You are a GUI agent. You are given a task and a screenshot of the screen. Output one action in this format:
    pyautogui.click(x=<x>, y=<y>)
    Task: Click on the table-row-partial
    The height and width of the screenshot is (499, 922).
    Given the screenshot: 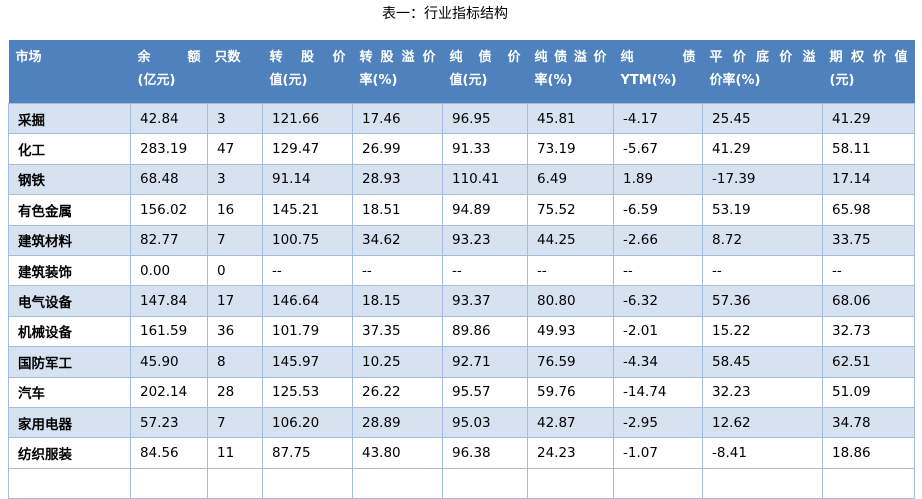 What is the action you would take?
    pyautogui.click(x=461, y=483)
    